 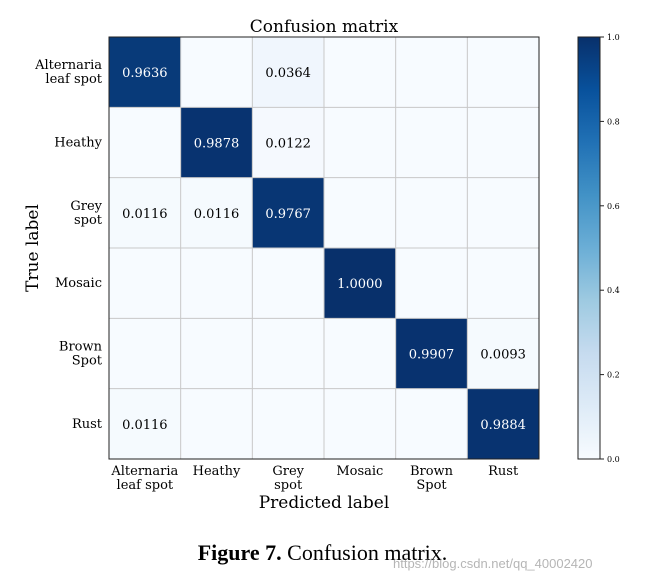 I want to click on cell-value-label: 0.0364, so click(x=288, y=73).